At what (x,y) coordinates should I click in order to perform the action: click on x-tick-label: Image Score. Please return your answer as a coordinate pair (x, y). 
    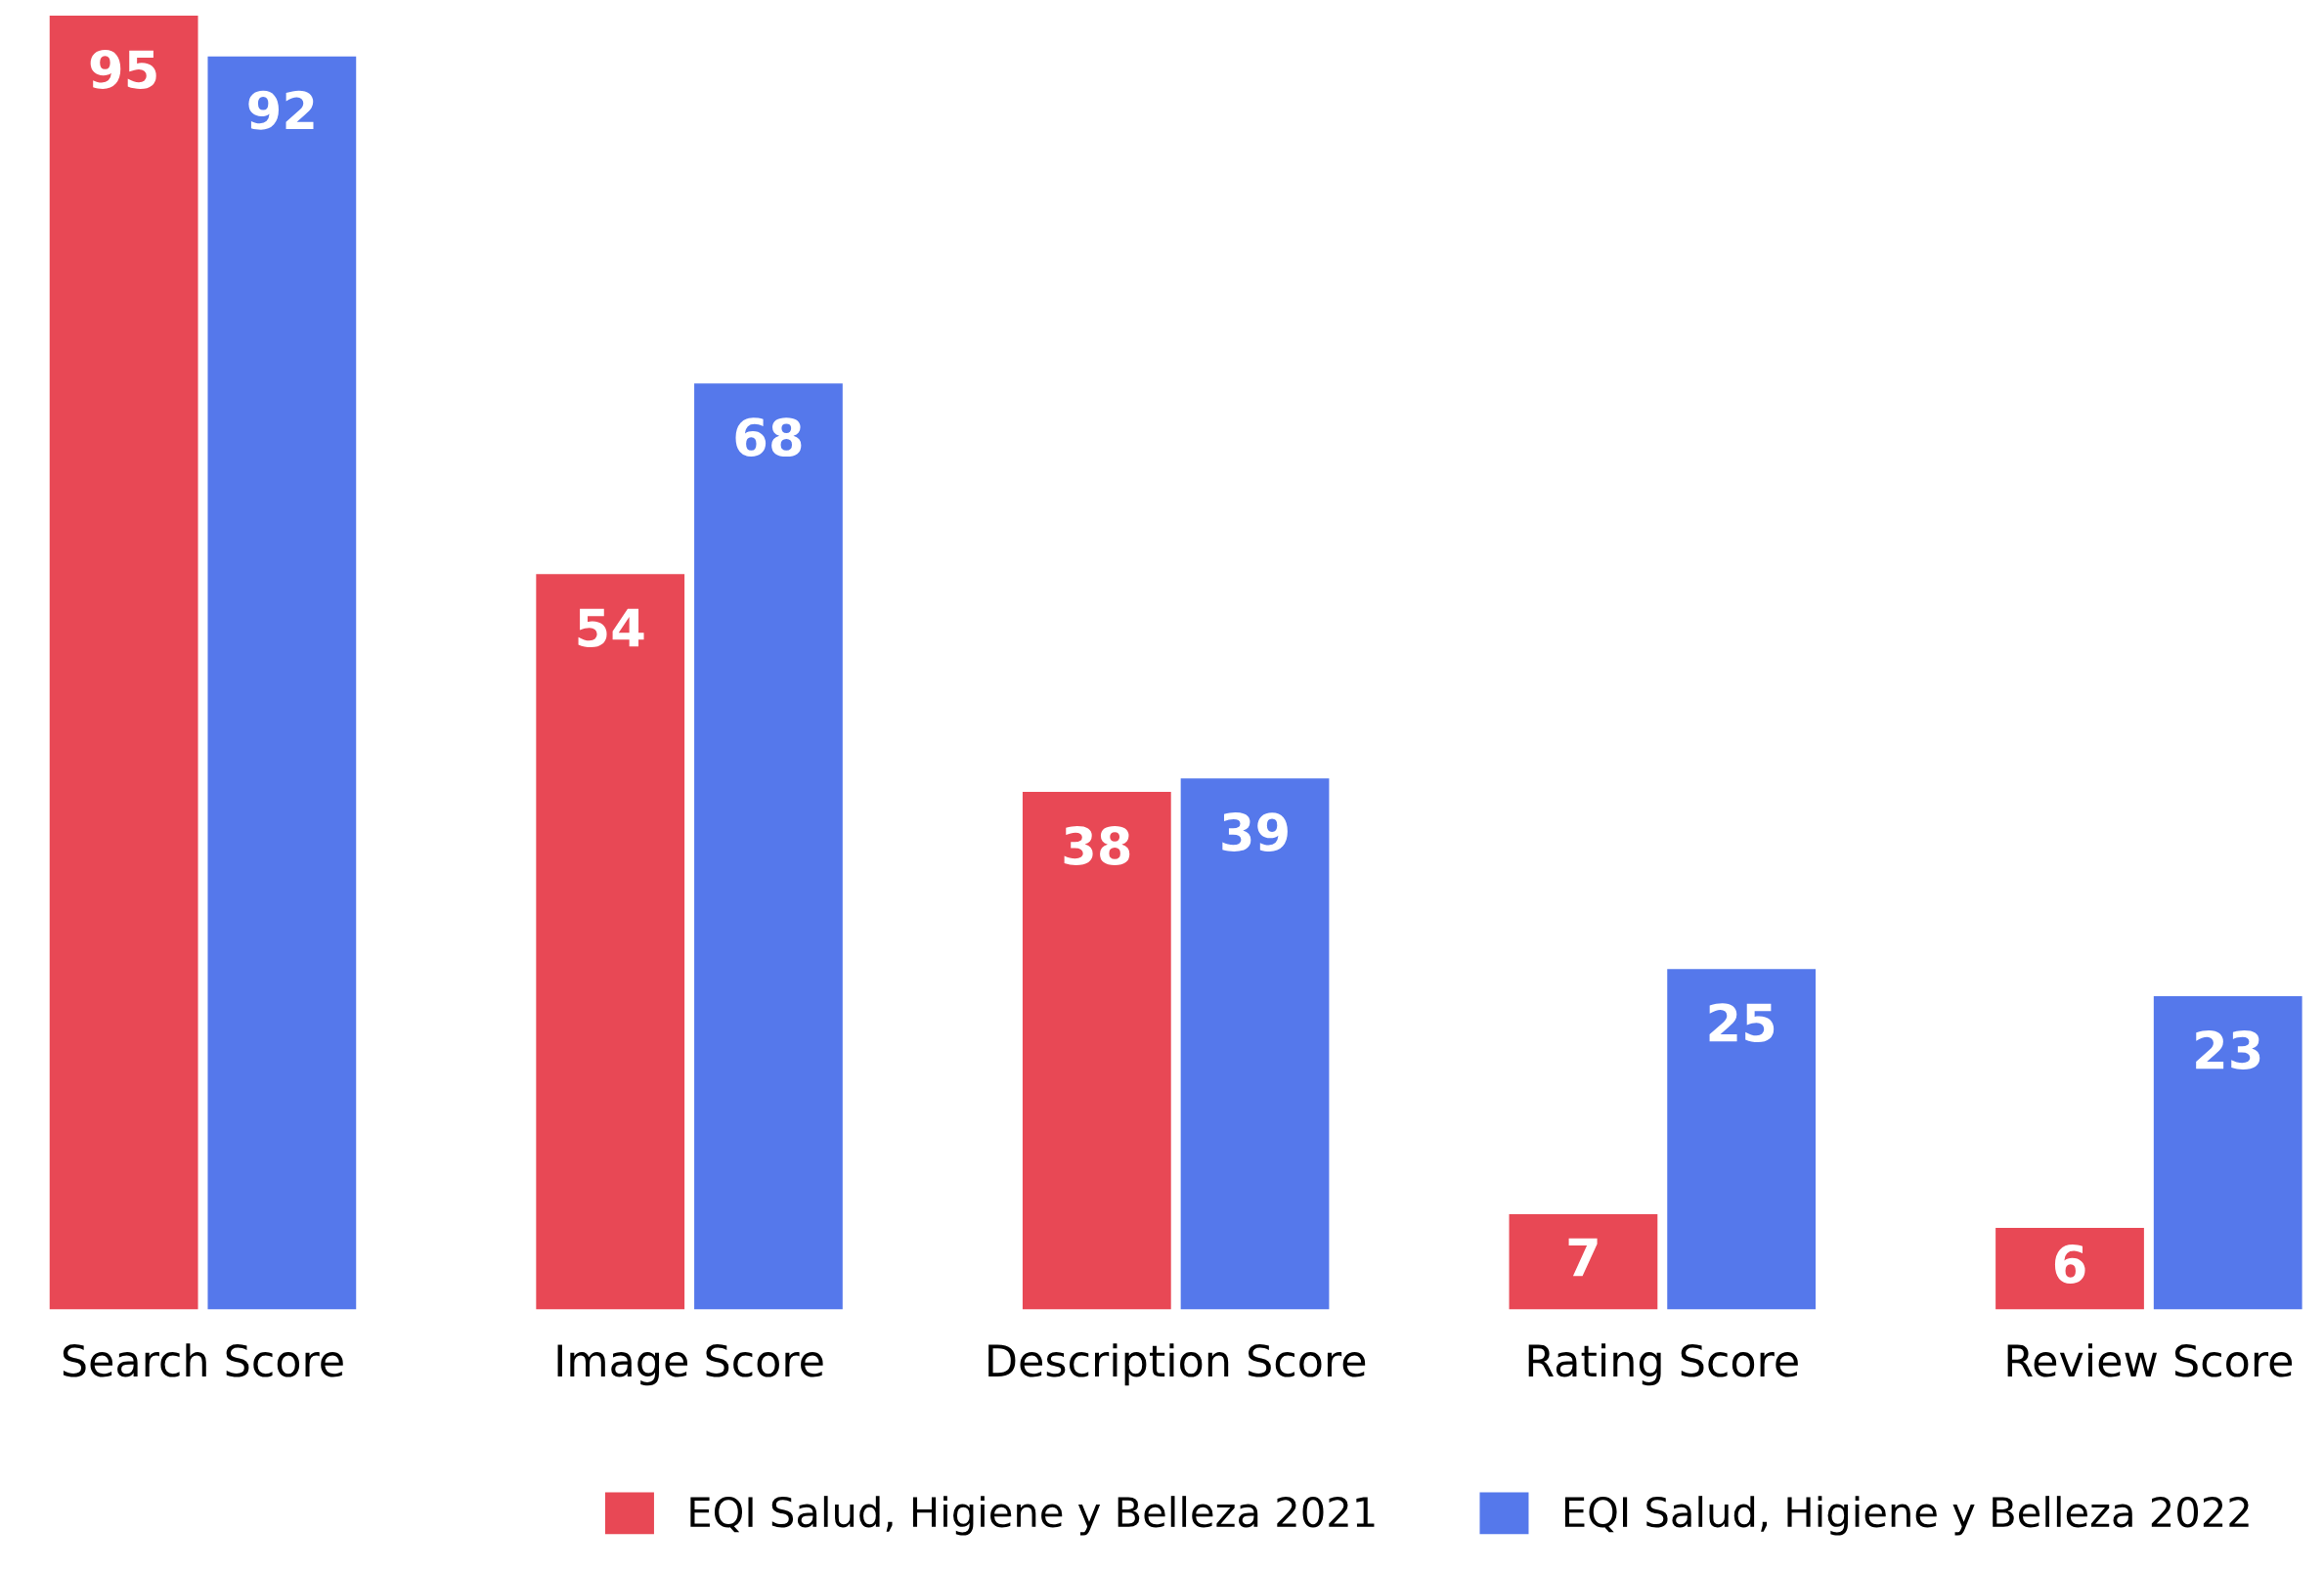
    Looking at the image, I should click on (690, 1364).